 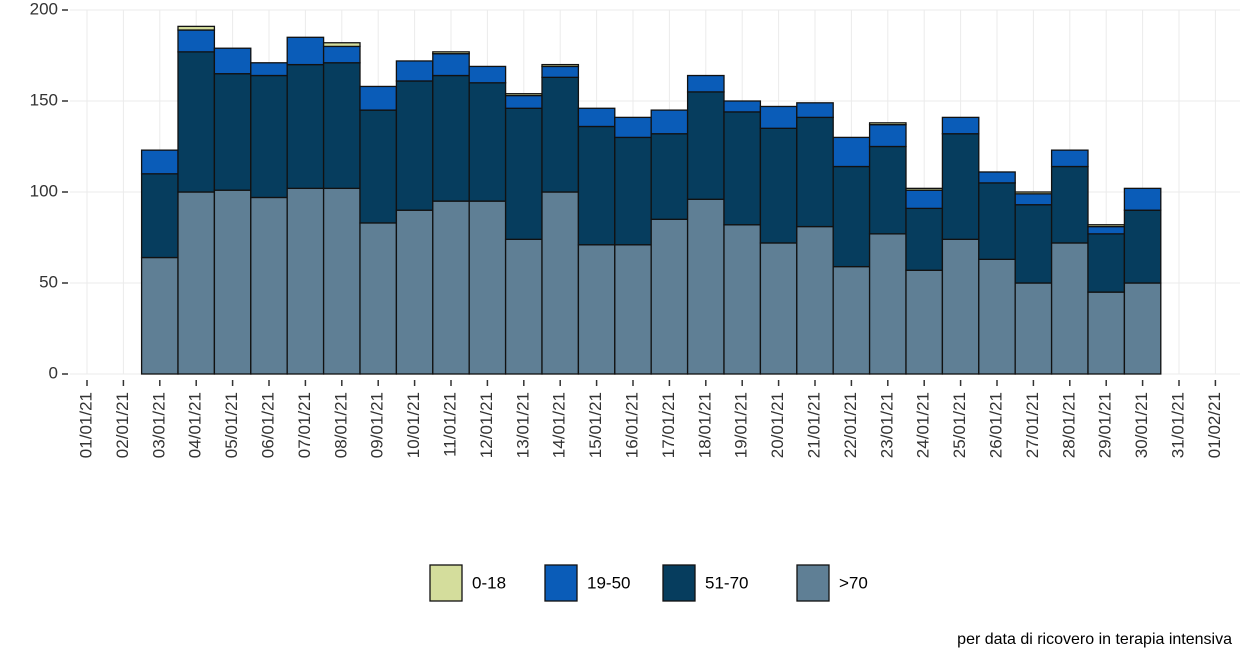 I want to click on x-tick-label: 17/01/21, so click(x=668, y=425).